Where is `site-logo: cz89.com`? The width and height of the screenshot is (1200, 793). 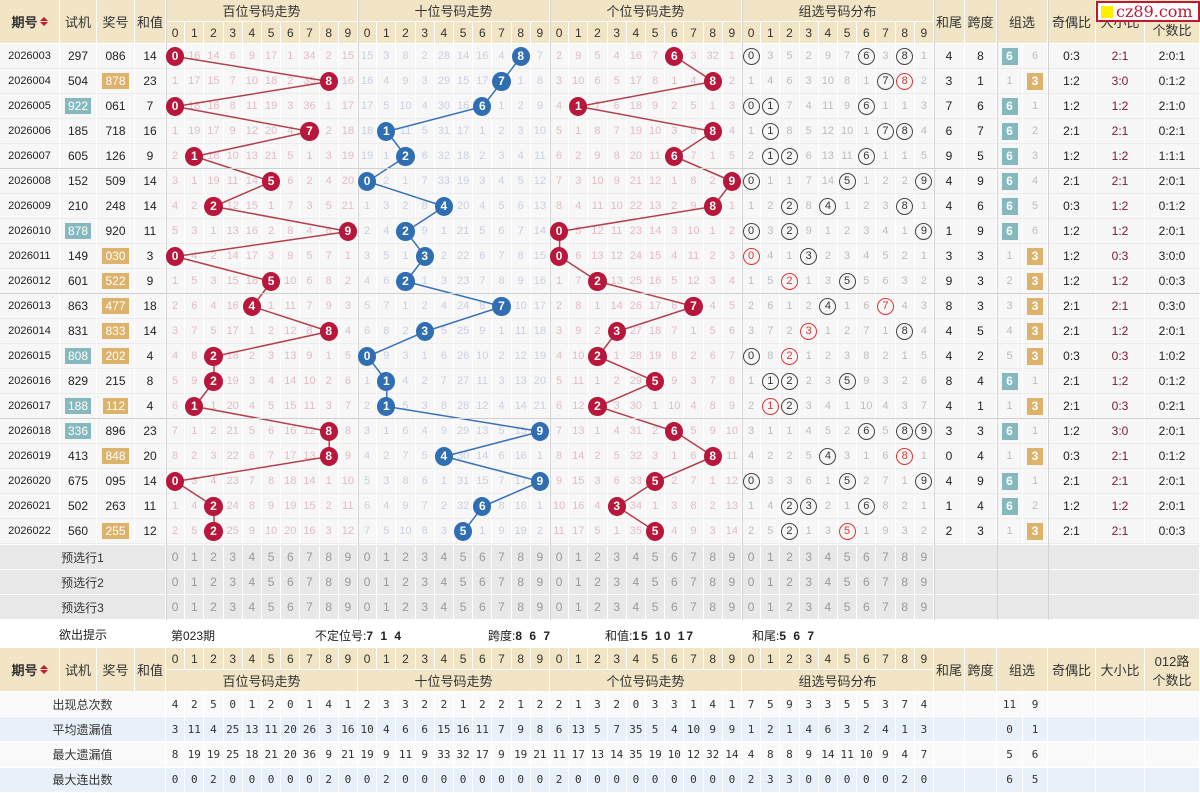 site-logo: cz89.com is located at coordinates (1148, 11).